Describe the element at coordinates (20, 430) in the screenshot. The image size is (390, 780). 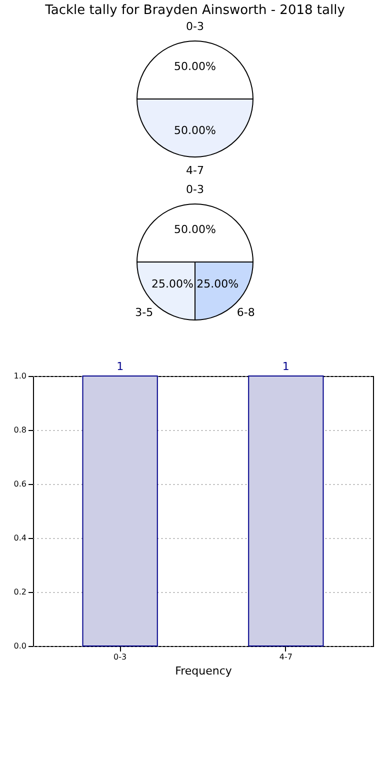
I see `y-tick-label: 0.8` at that location.